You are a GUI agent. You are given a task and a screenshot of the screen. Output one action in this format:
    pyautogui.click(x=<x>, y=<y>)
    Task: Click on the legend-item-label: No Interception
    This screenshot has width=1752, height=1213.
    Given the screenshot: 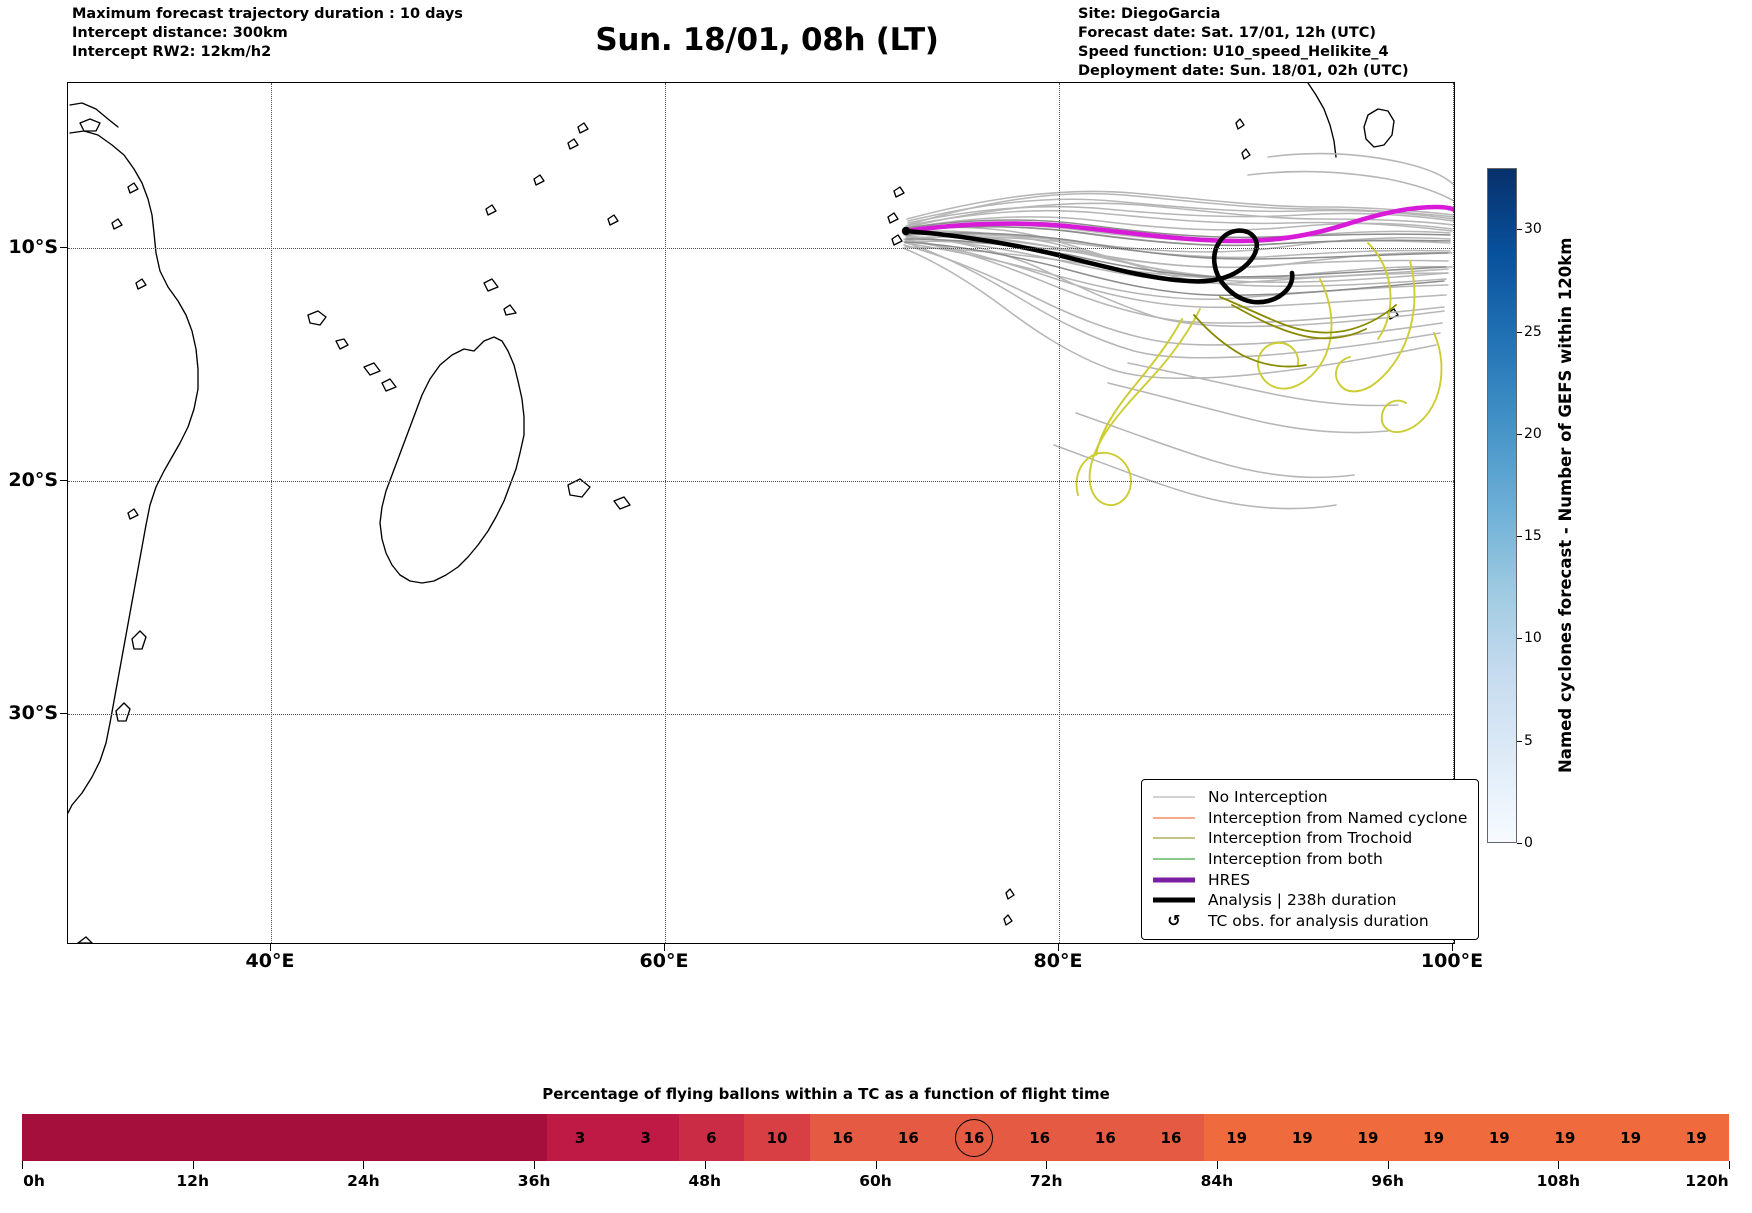 What is the action you would take?
    pyautogui.click(x=1268, y=797)
    